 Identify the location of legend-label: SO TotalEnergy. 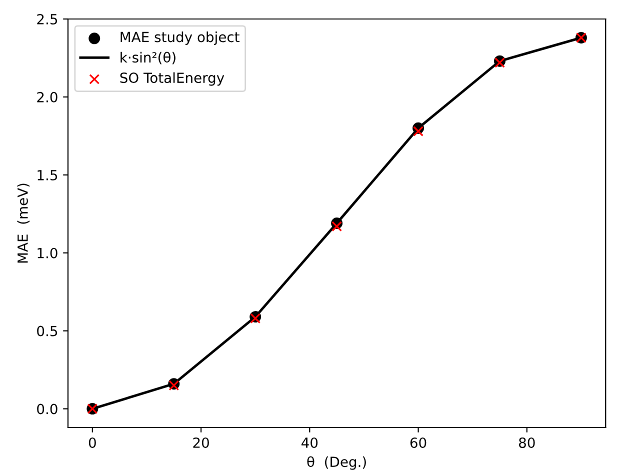
(172, 79).